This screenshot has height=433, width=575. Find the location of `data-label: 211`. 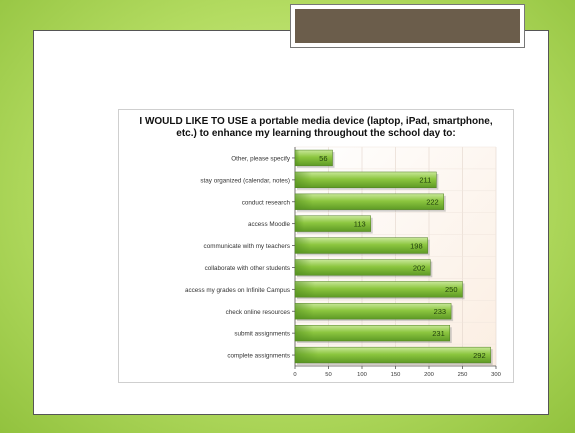

data-label: 211 is located at coordinates (425, 180).